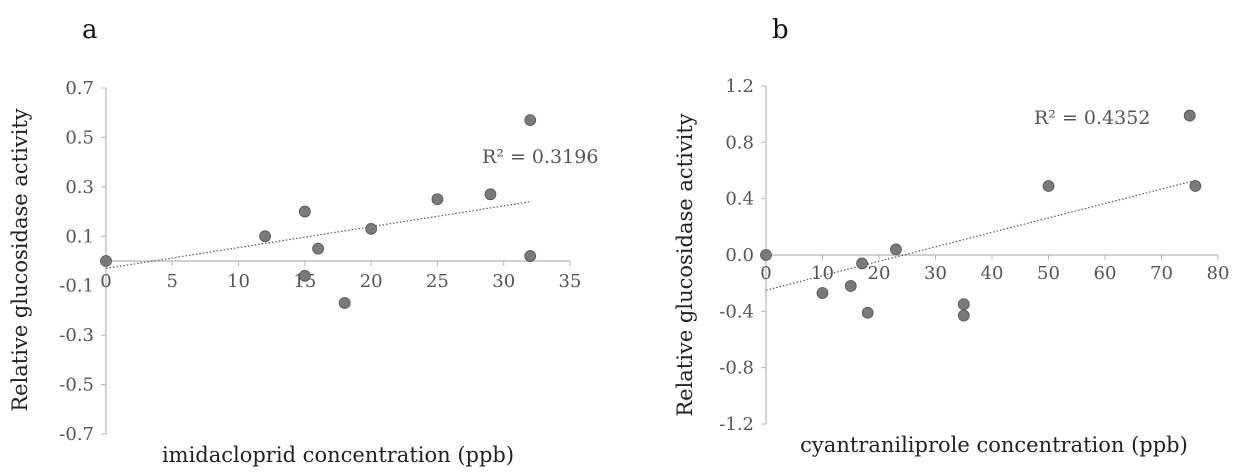  I want to click on x-tick-label: 40, so click(992, 273).